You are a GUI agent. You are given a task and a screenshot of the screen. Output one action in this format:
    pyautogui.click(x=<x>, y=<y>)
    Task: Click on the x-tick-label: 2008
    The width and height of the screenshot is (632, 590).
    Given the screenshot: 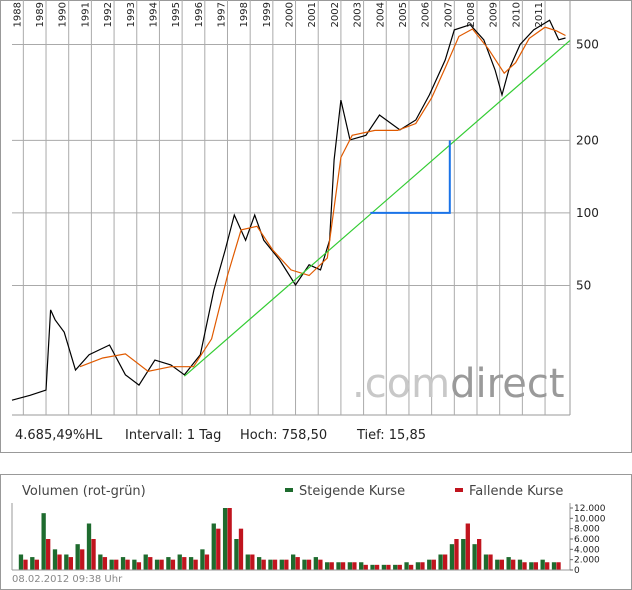 What is the action you would take?
    pyautogui.click(x=471, y=14)
    